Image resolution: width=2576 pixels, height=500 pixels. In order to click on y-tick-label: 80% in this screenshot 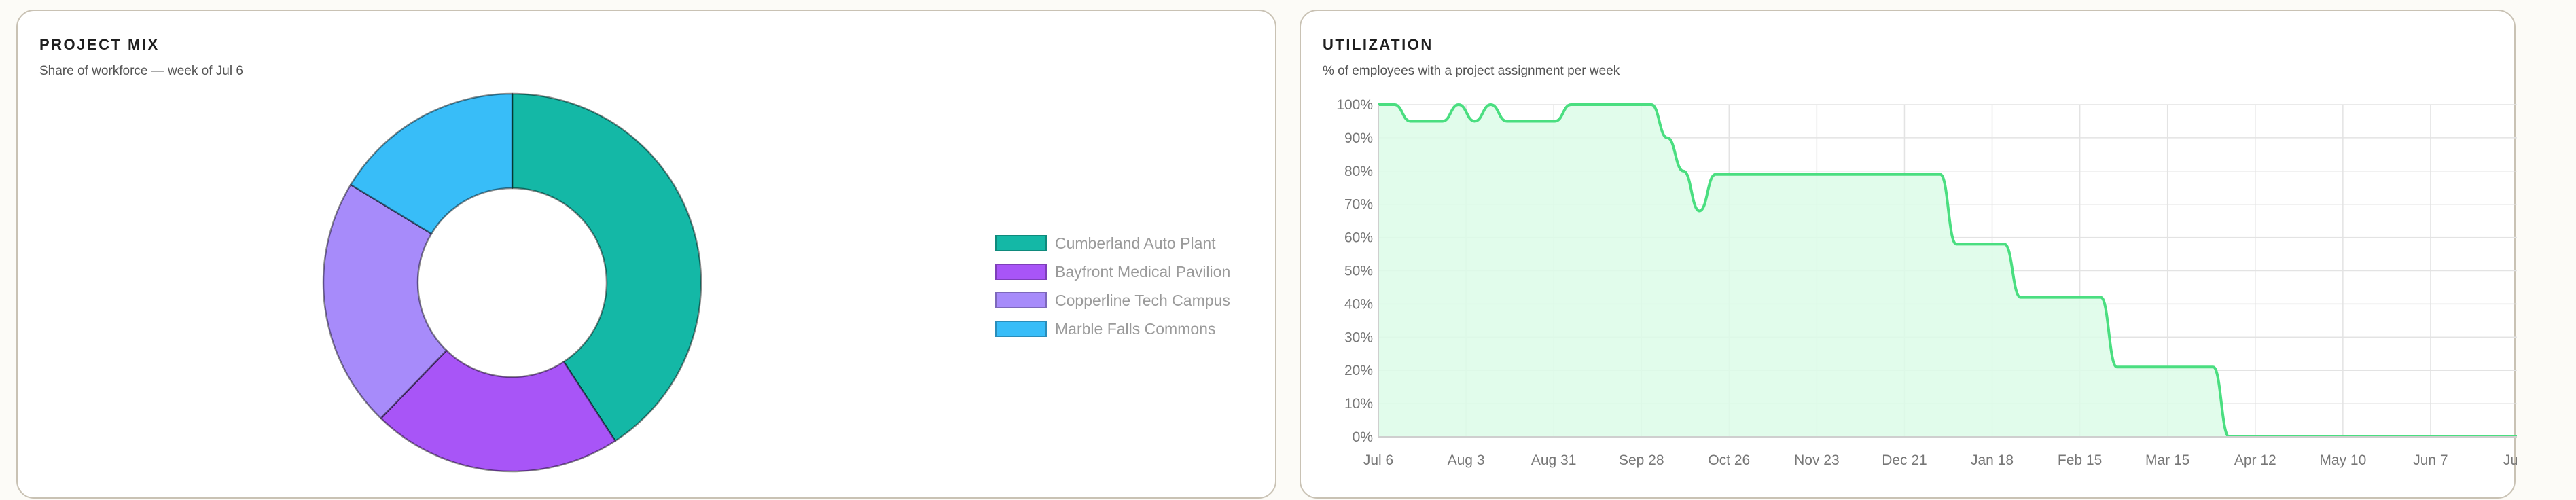, I will do `click(1358, 171)`.